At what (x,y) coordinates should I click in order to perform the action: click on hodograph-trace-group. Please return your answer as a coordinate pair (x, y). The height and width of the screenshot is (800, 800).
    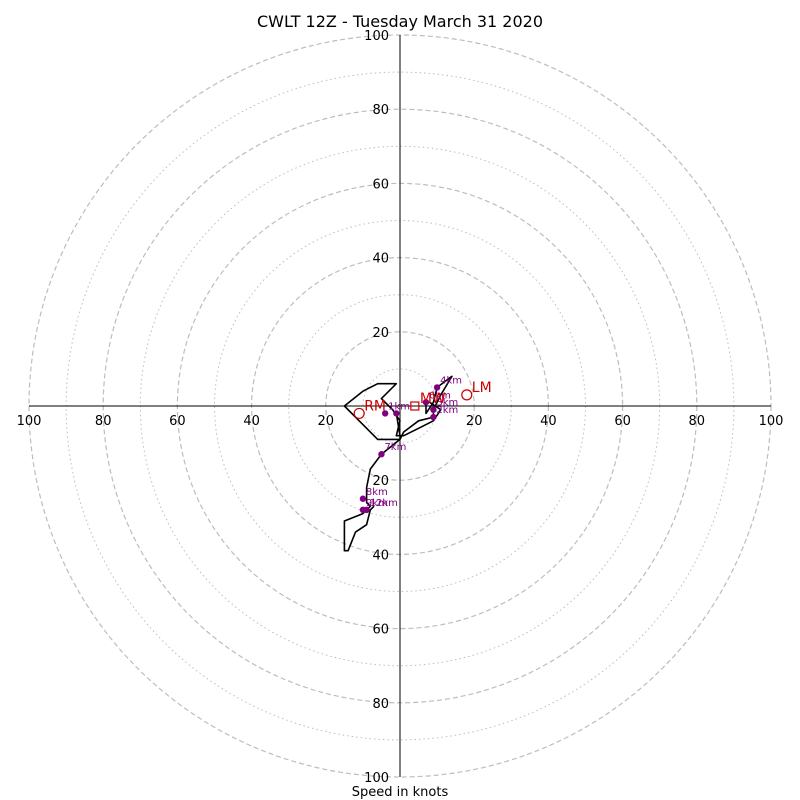
    Looking at the image, I should click on (398, 463).